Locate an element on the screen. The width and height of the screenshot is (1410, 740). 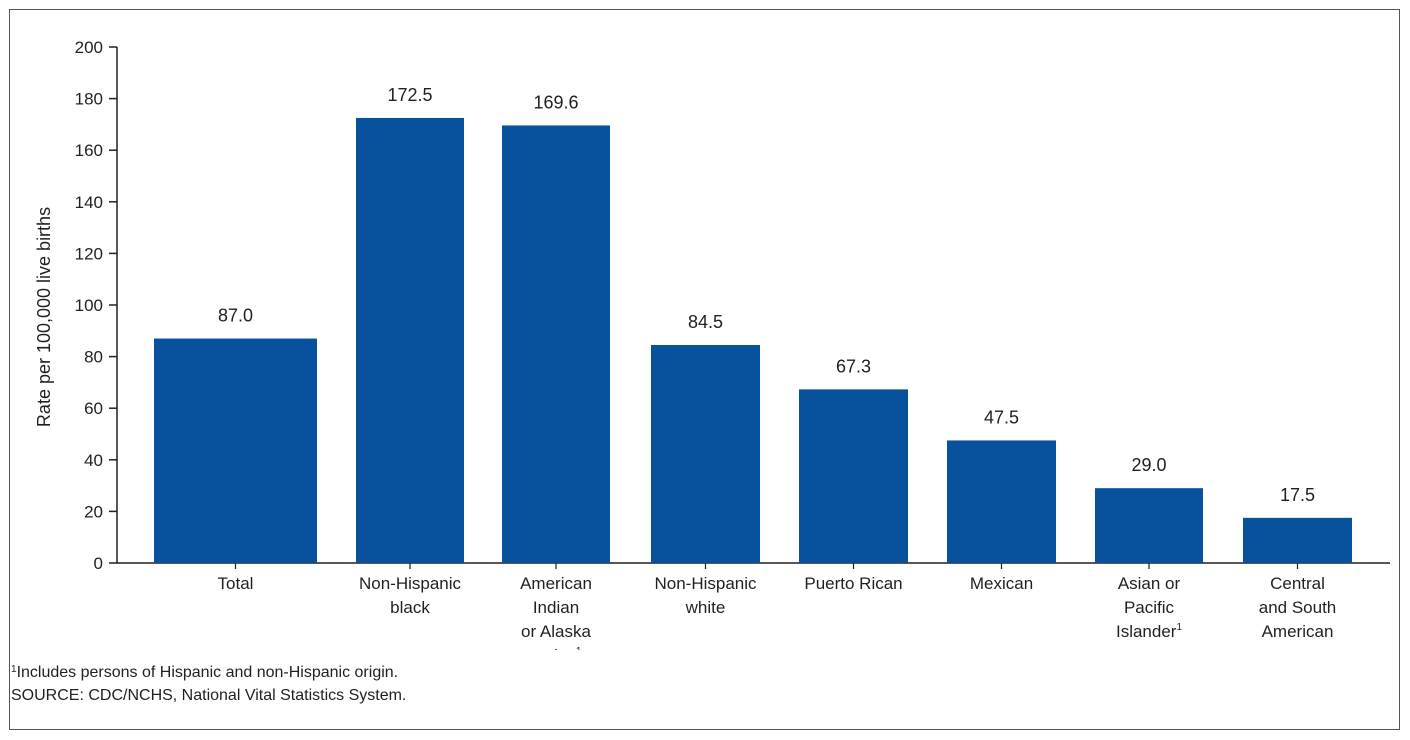
y-tick-label: 200 is located at coordinates (89, 47).